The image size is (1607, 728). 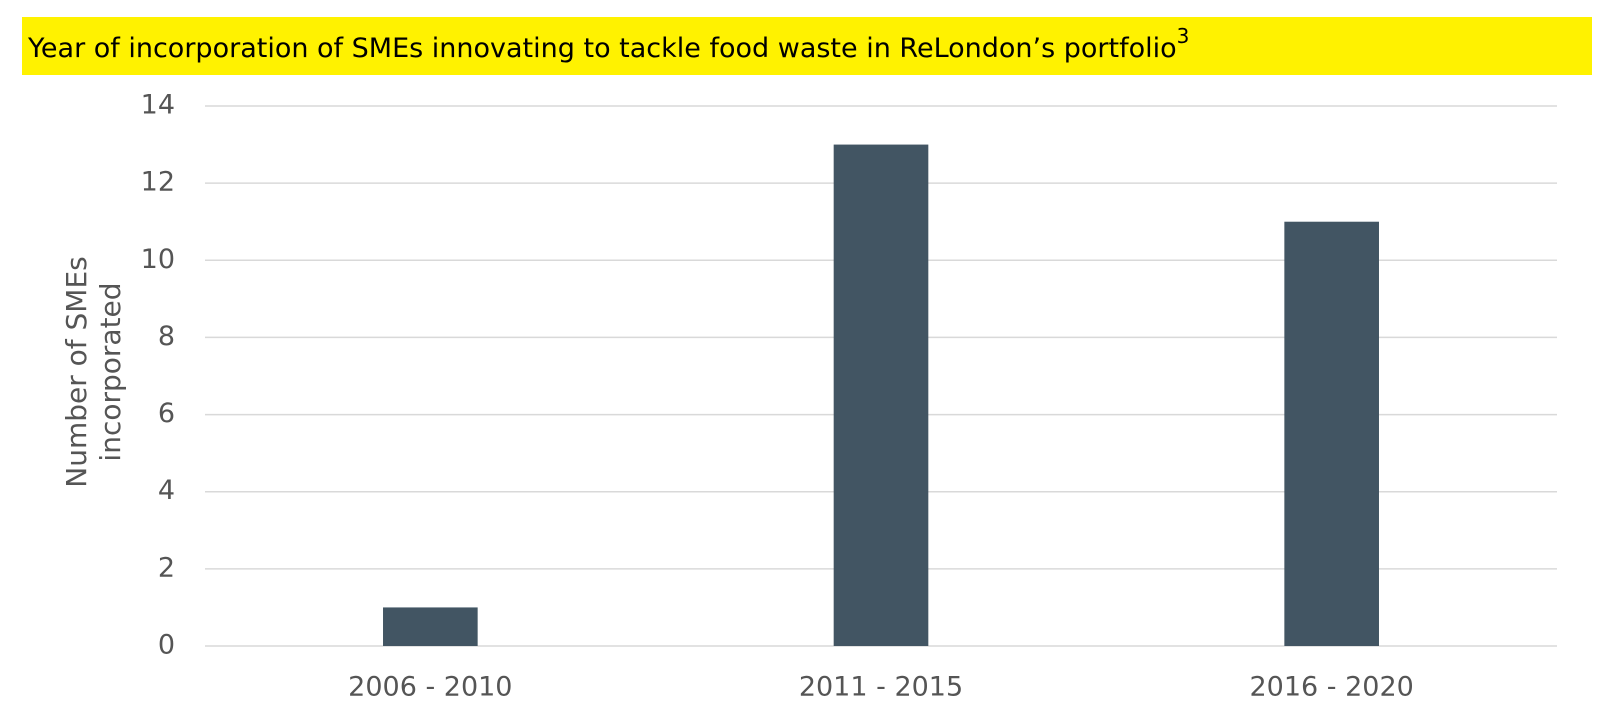 I want to click on x-tick-label: 2016 - 2020, so click(x=1331, y=687).